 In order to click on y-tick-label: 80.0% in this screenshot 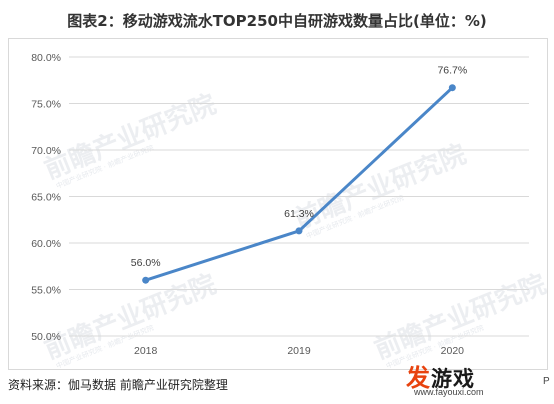, I will do `click(46, 58)`.